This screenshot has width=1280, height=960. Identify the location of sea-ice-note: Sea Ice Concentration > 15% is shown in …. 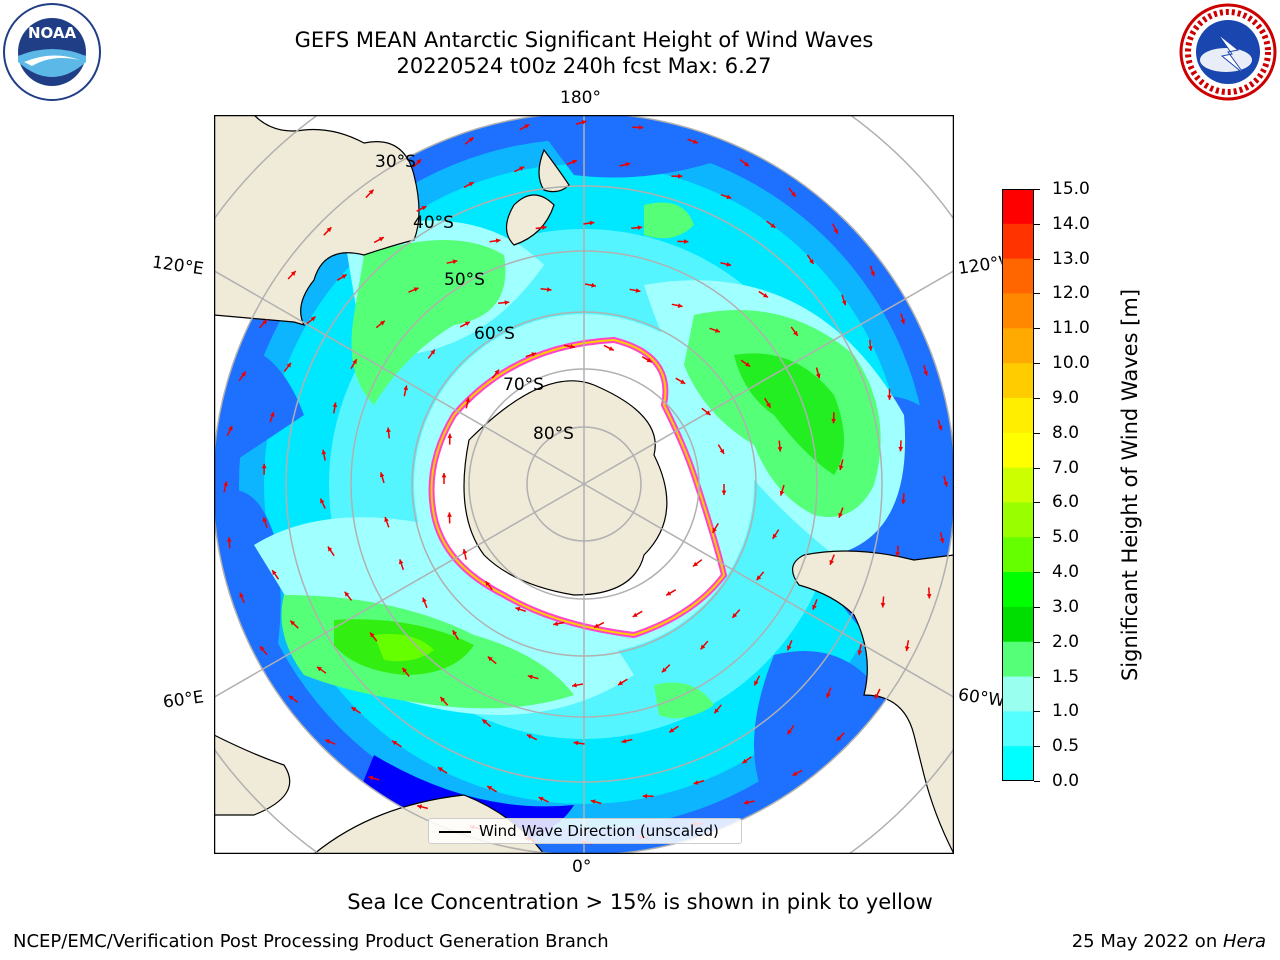
(640, 902).